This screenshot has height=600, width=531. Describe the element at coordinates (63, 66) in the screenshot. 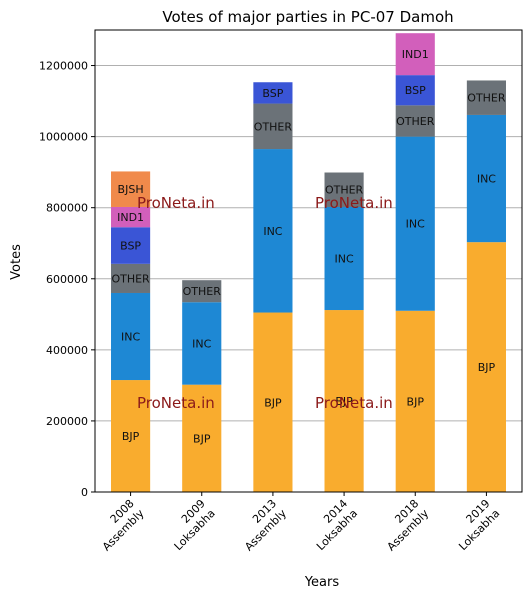

I see `y-tick-label: 1200000` at that location.